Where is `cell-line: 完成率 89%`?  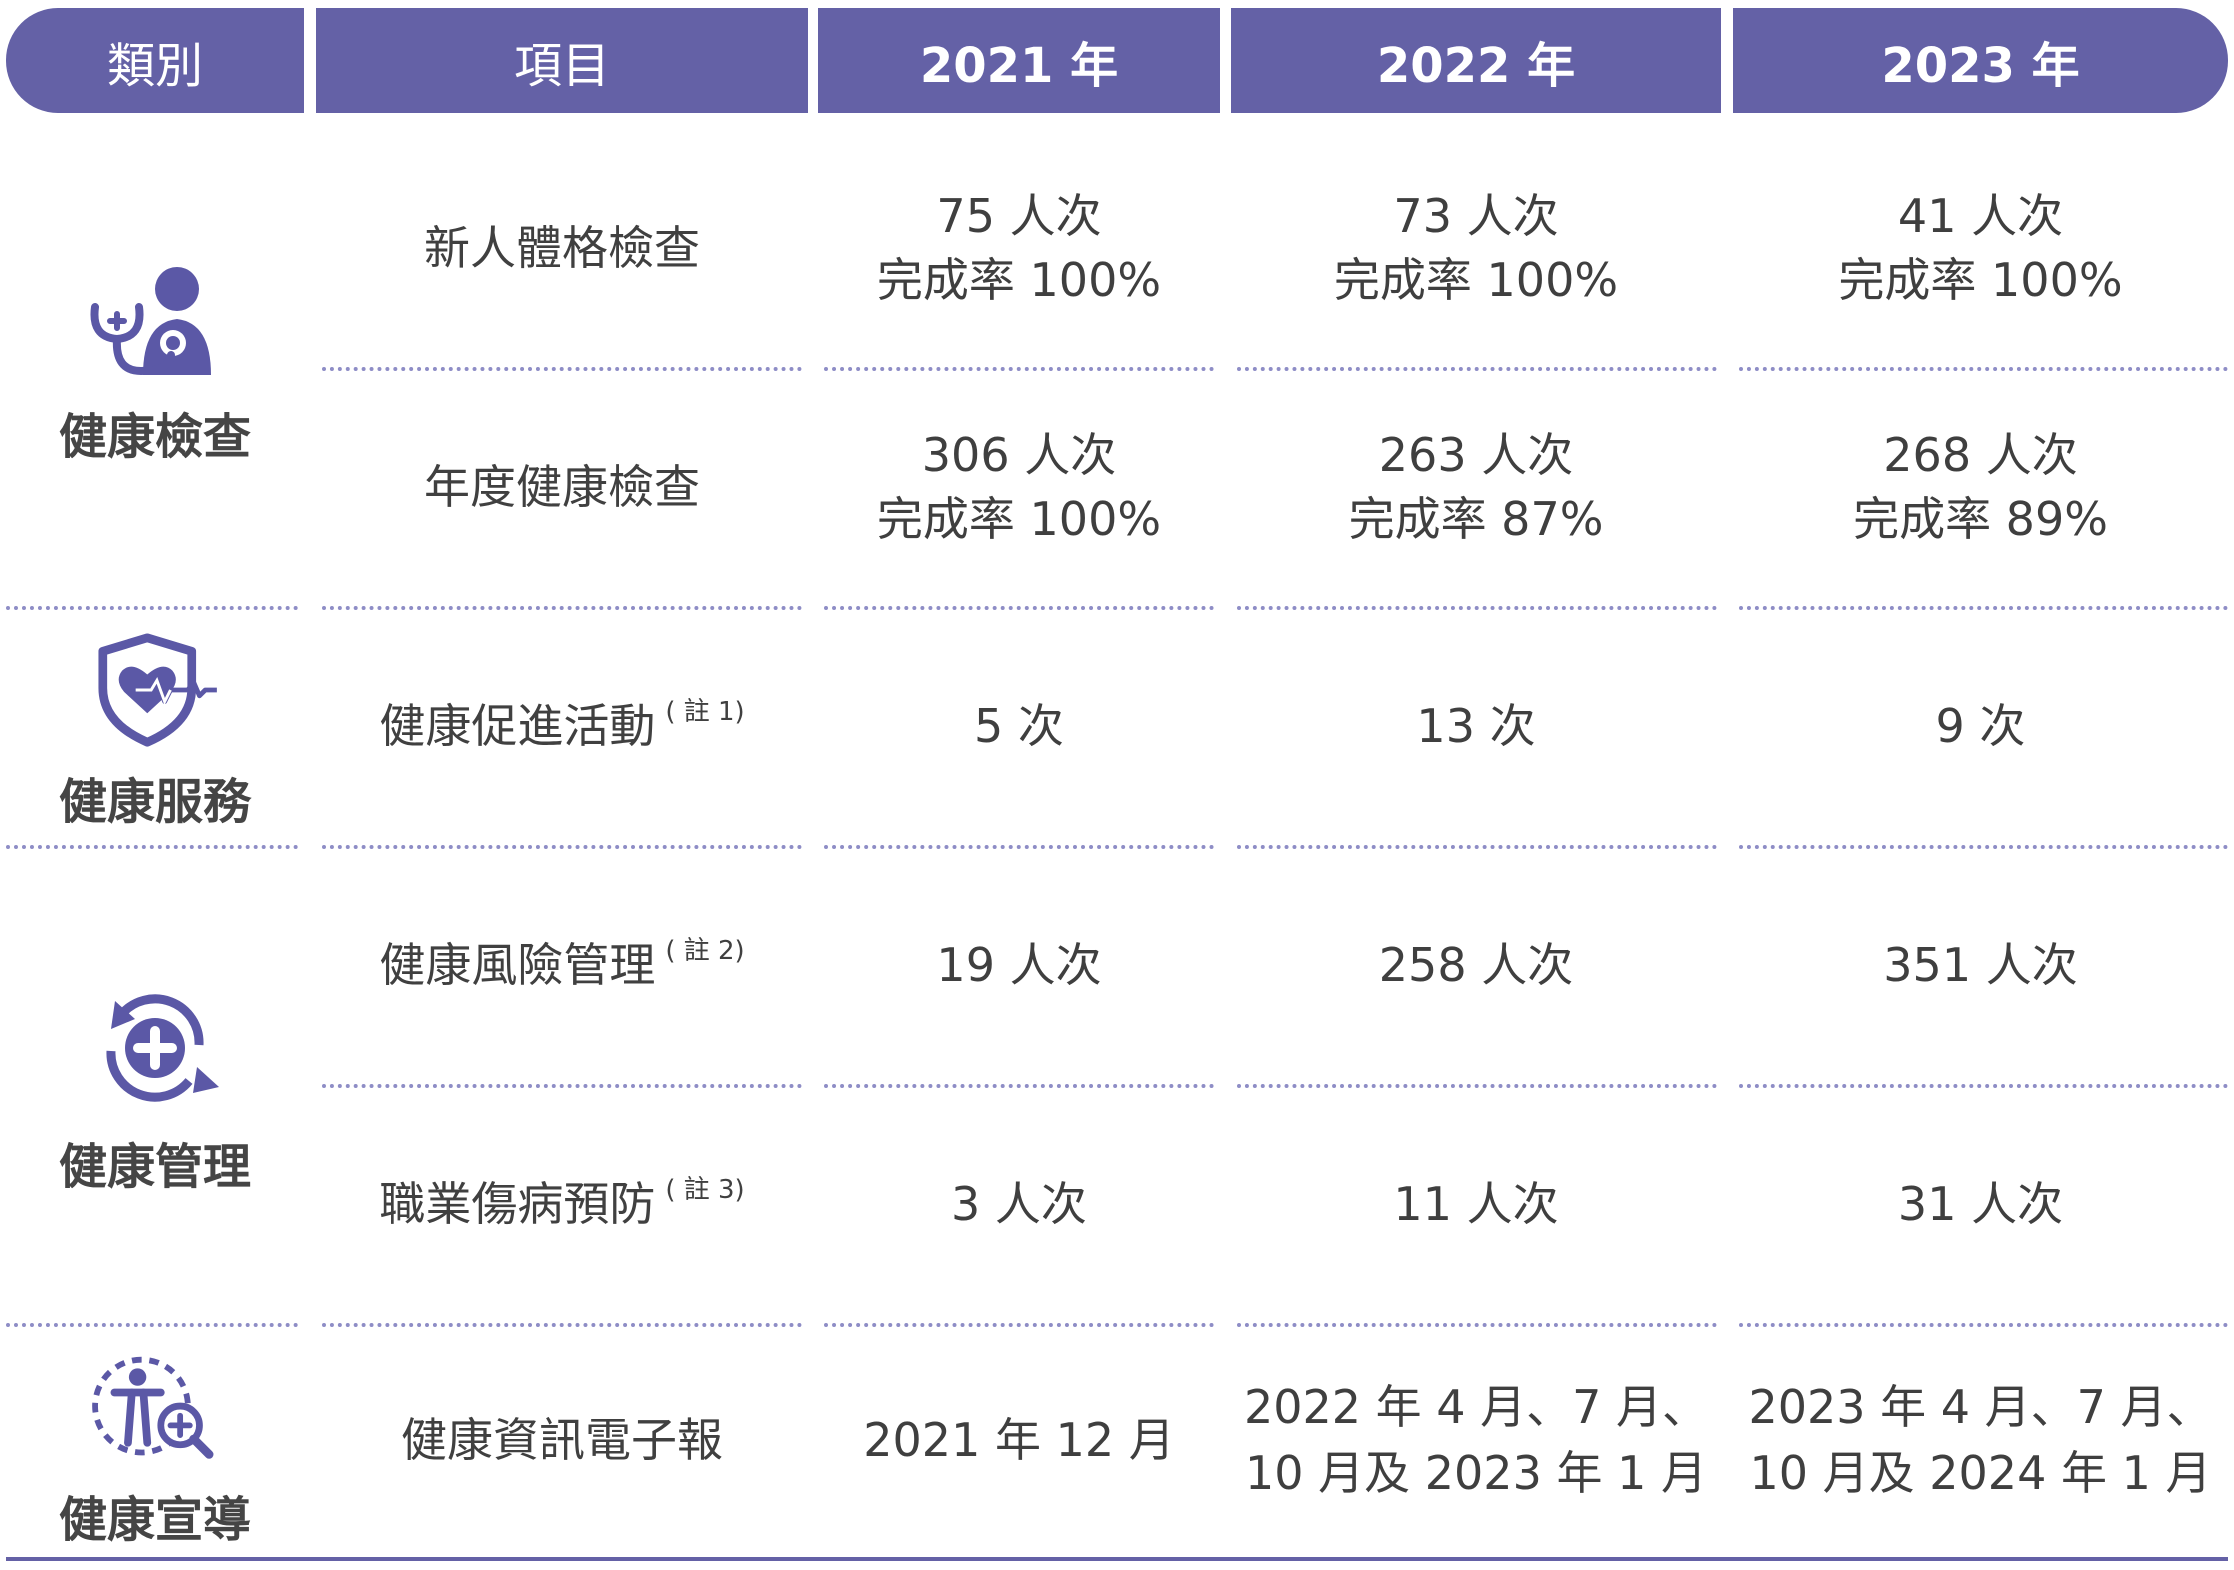
cell-line: 完成率 89% is located at coordinates (1980, 518).